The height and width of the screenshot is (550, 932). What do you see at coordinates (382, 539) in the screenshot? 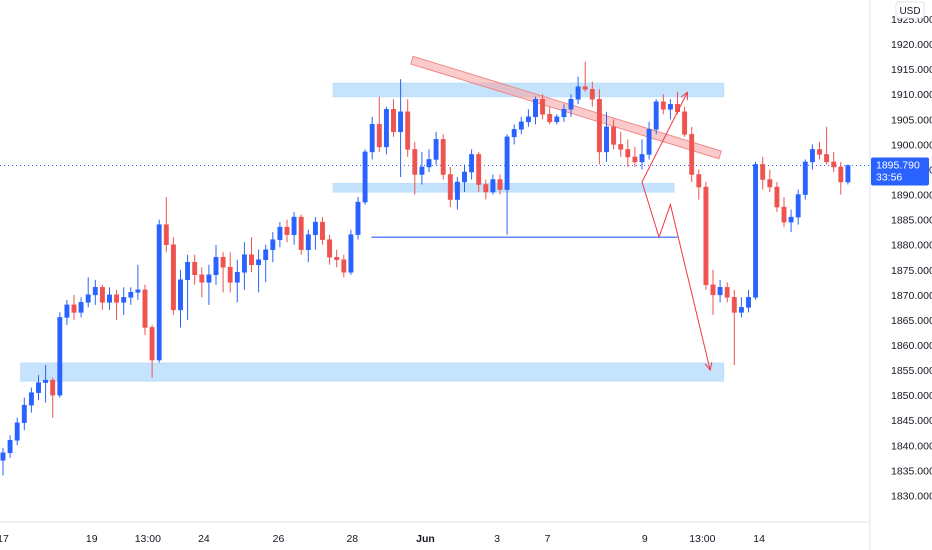
I see `time-axis: 17 19 13:00 24 26 28 Jun 3 7 9 13:00 14` at bounding box center [382, 539].